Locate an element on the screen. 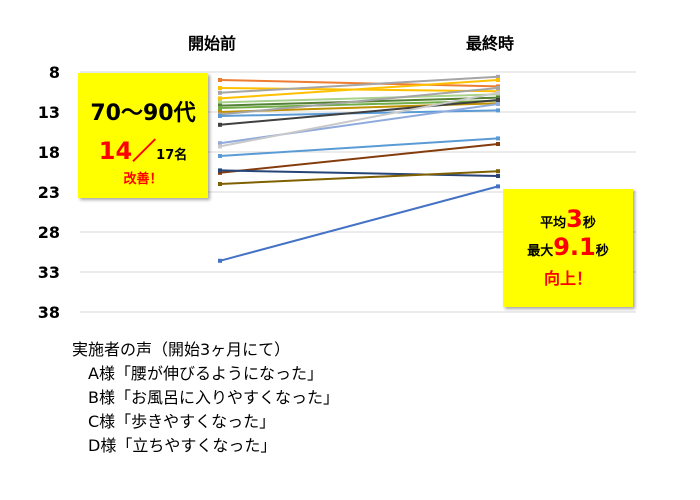 The image size is (700, 500). average-value: 3 is located at coordinates (574, 219).